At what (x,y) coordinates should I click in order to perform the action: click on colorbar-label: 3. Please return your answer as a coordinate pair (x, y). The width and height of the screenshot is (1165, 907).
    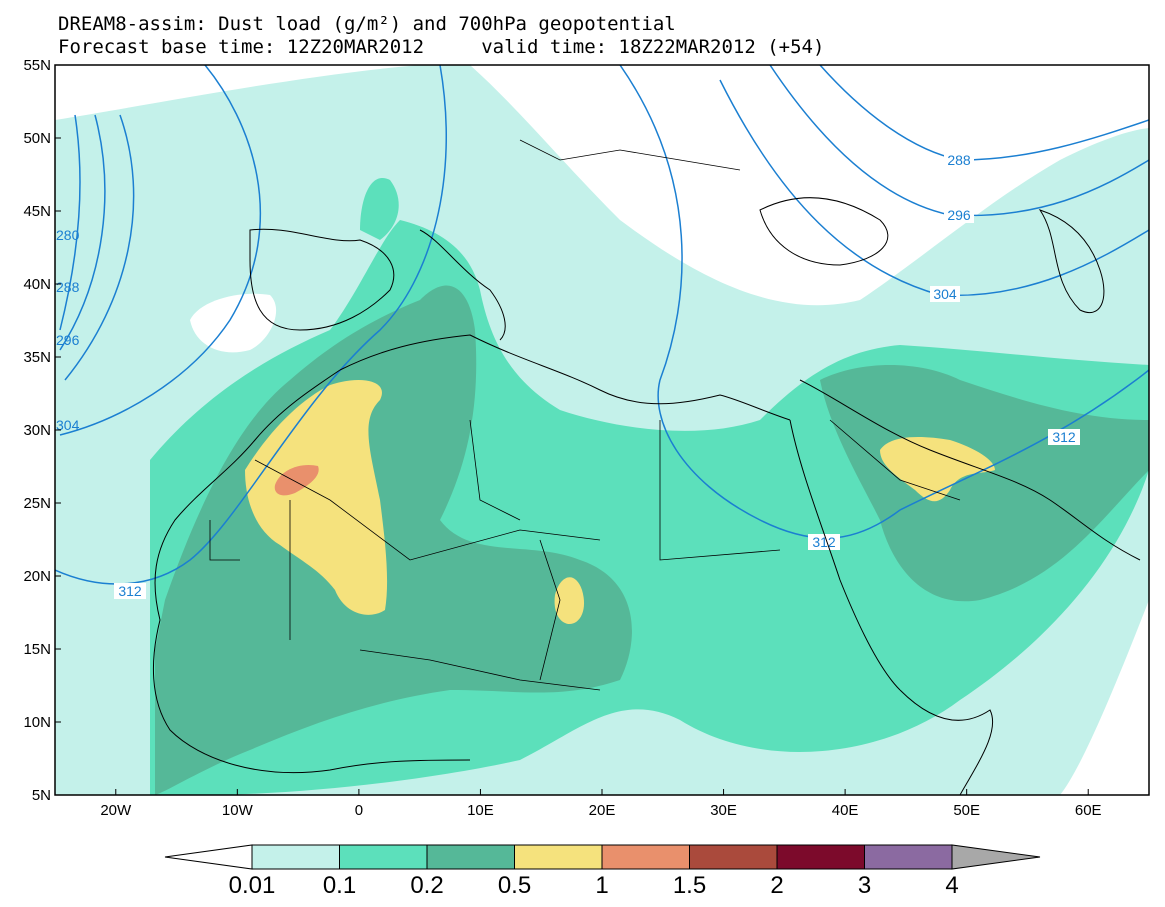
    Looking at the image, I should click on (864, 885).